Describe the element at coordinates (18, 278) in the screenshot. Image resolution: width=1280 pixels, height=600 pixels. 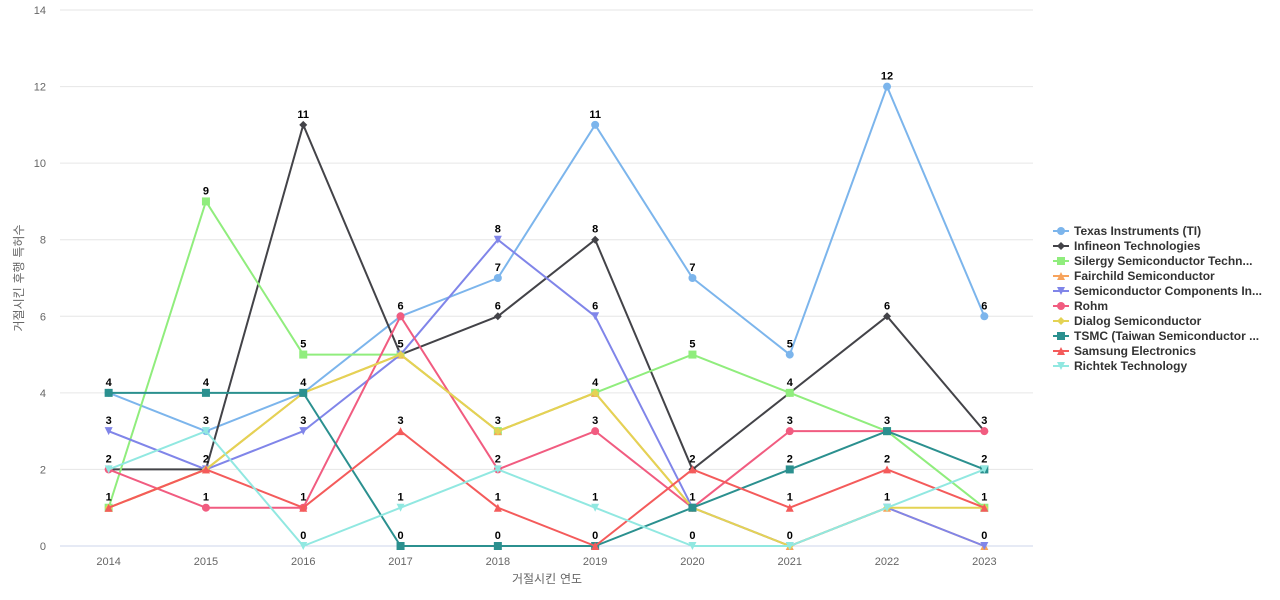
I see `y-axis-title: 거절시킨 후행 특허수` at that location.